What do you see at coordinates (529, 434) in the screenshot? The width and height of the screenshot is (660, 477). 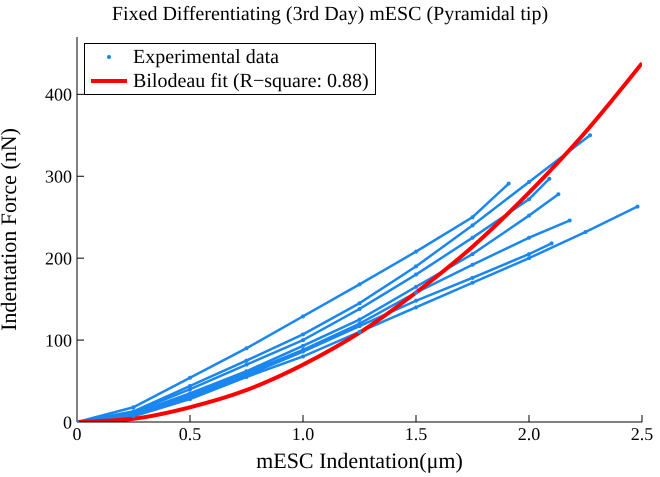 I see `x-tick-label: 2.0` at bounding box center [529, 434].